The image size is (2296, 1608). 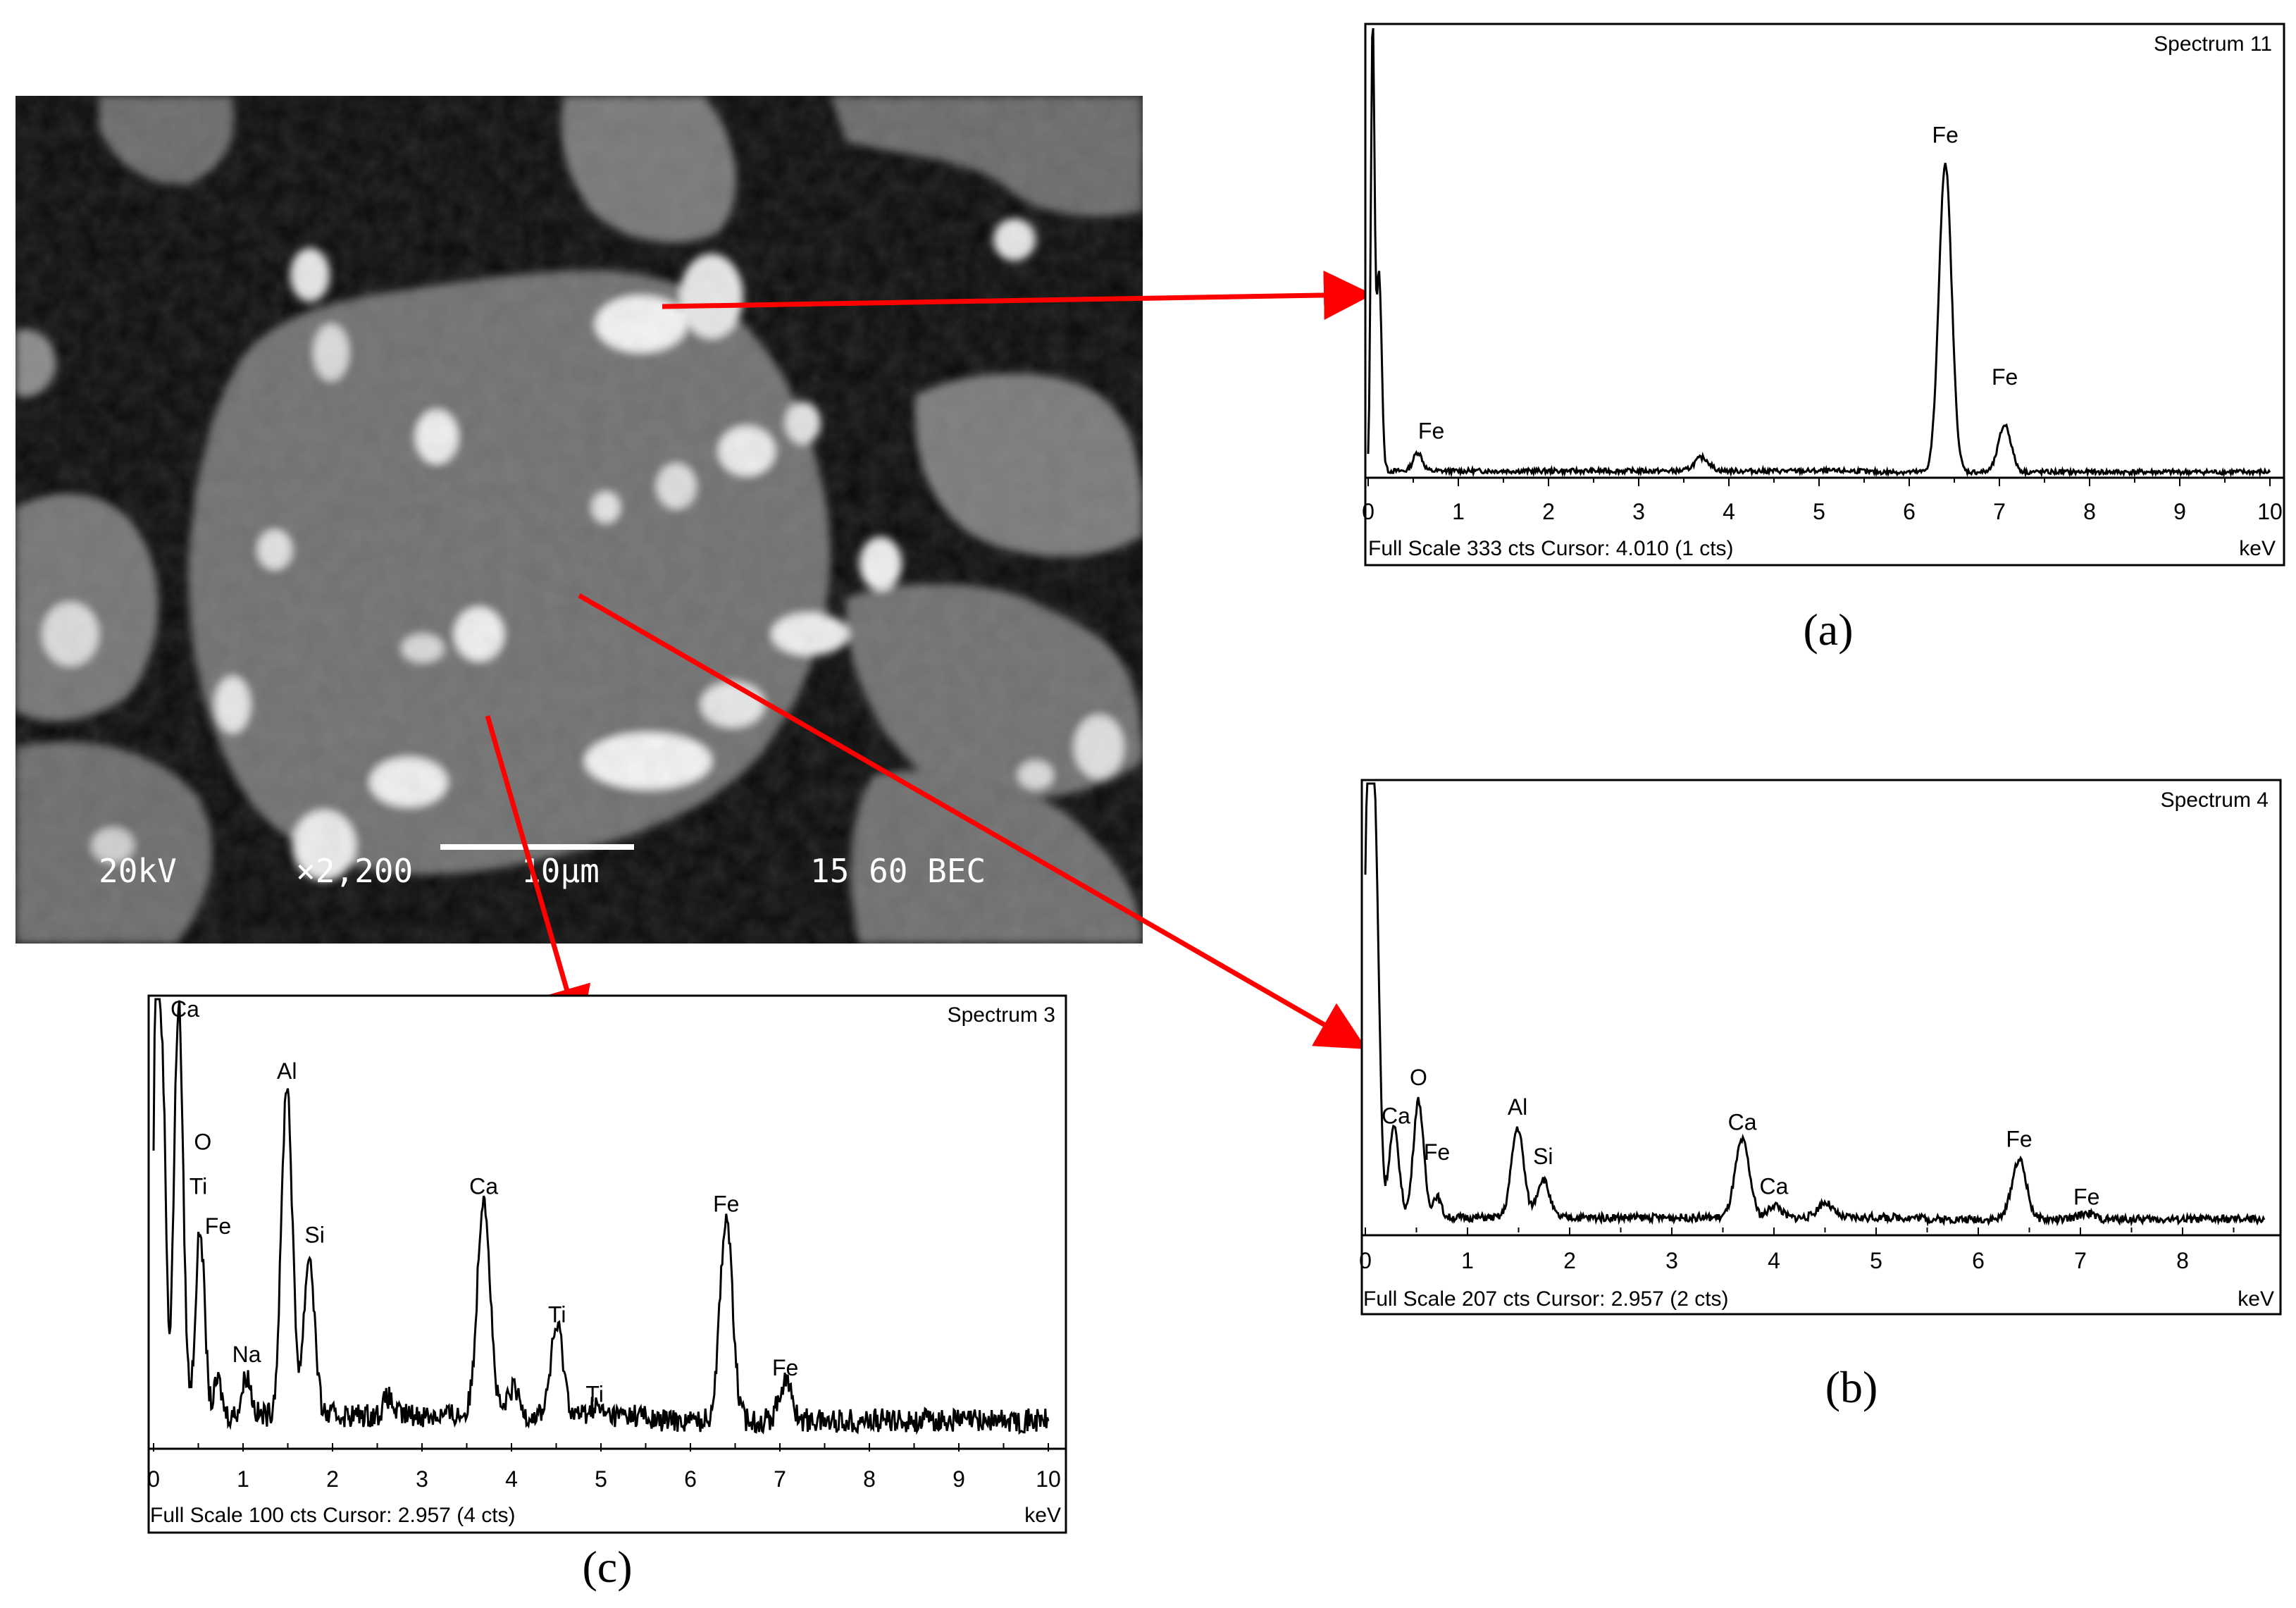 I want to click on panel-label-b: (b), so click(x=1851, y=1387).